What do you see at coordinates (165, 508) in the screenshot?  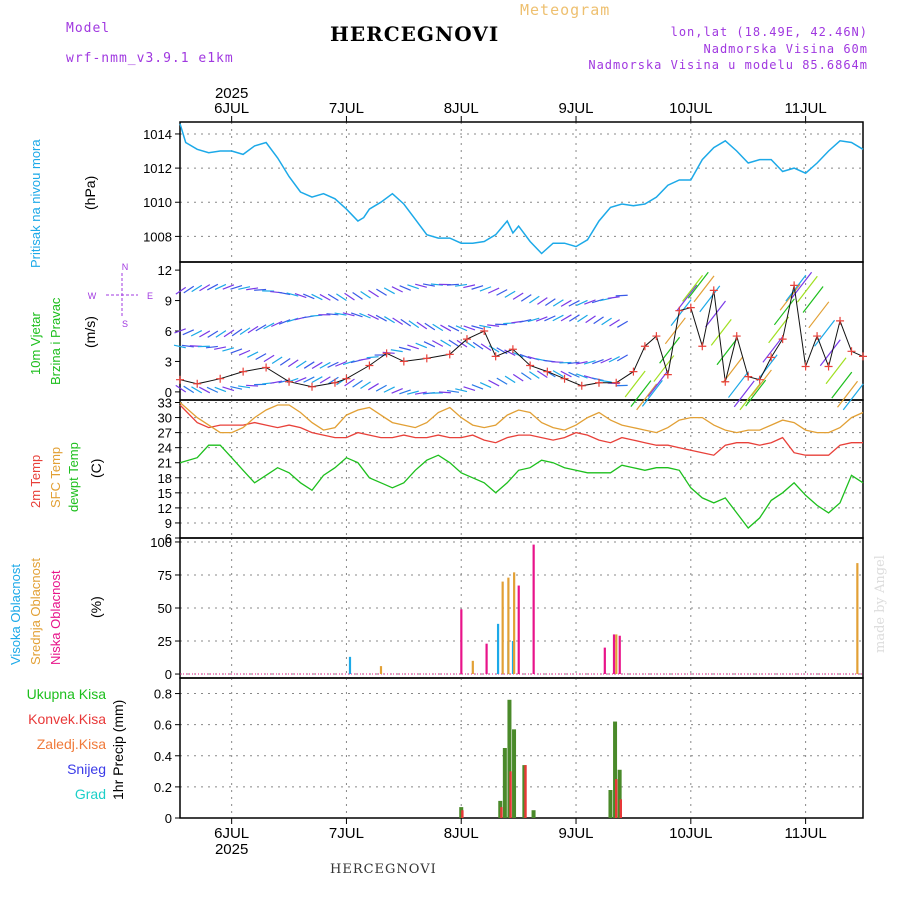 I see `ytick-label-2-2: 12` at bounding box center [165, 508].